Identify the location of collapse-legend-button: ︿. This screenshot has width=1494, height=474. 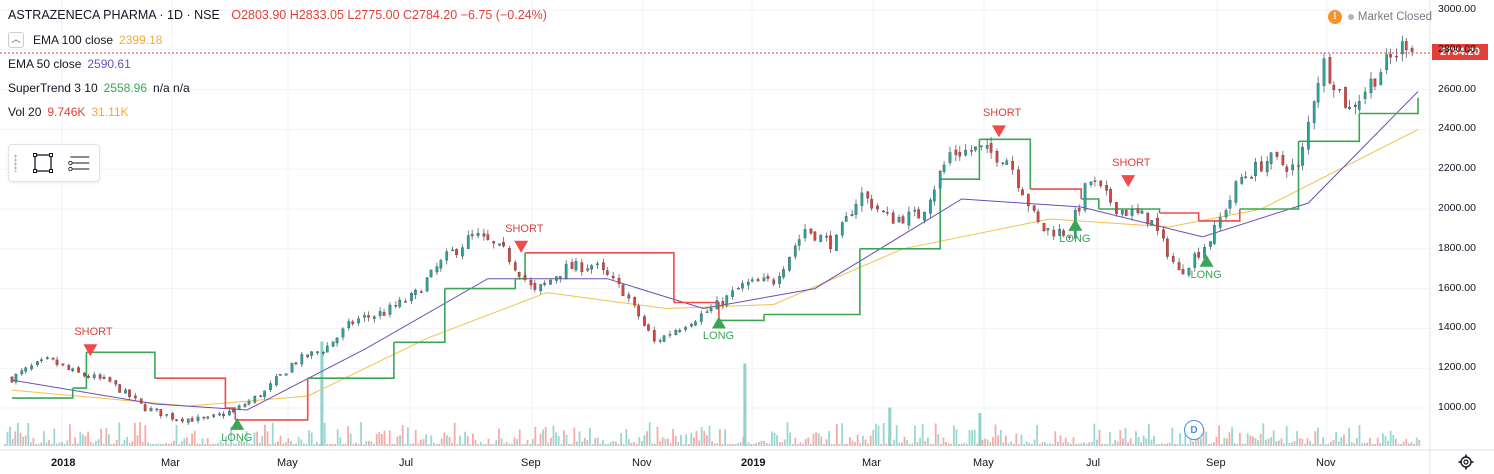
(16, 40).